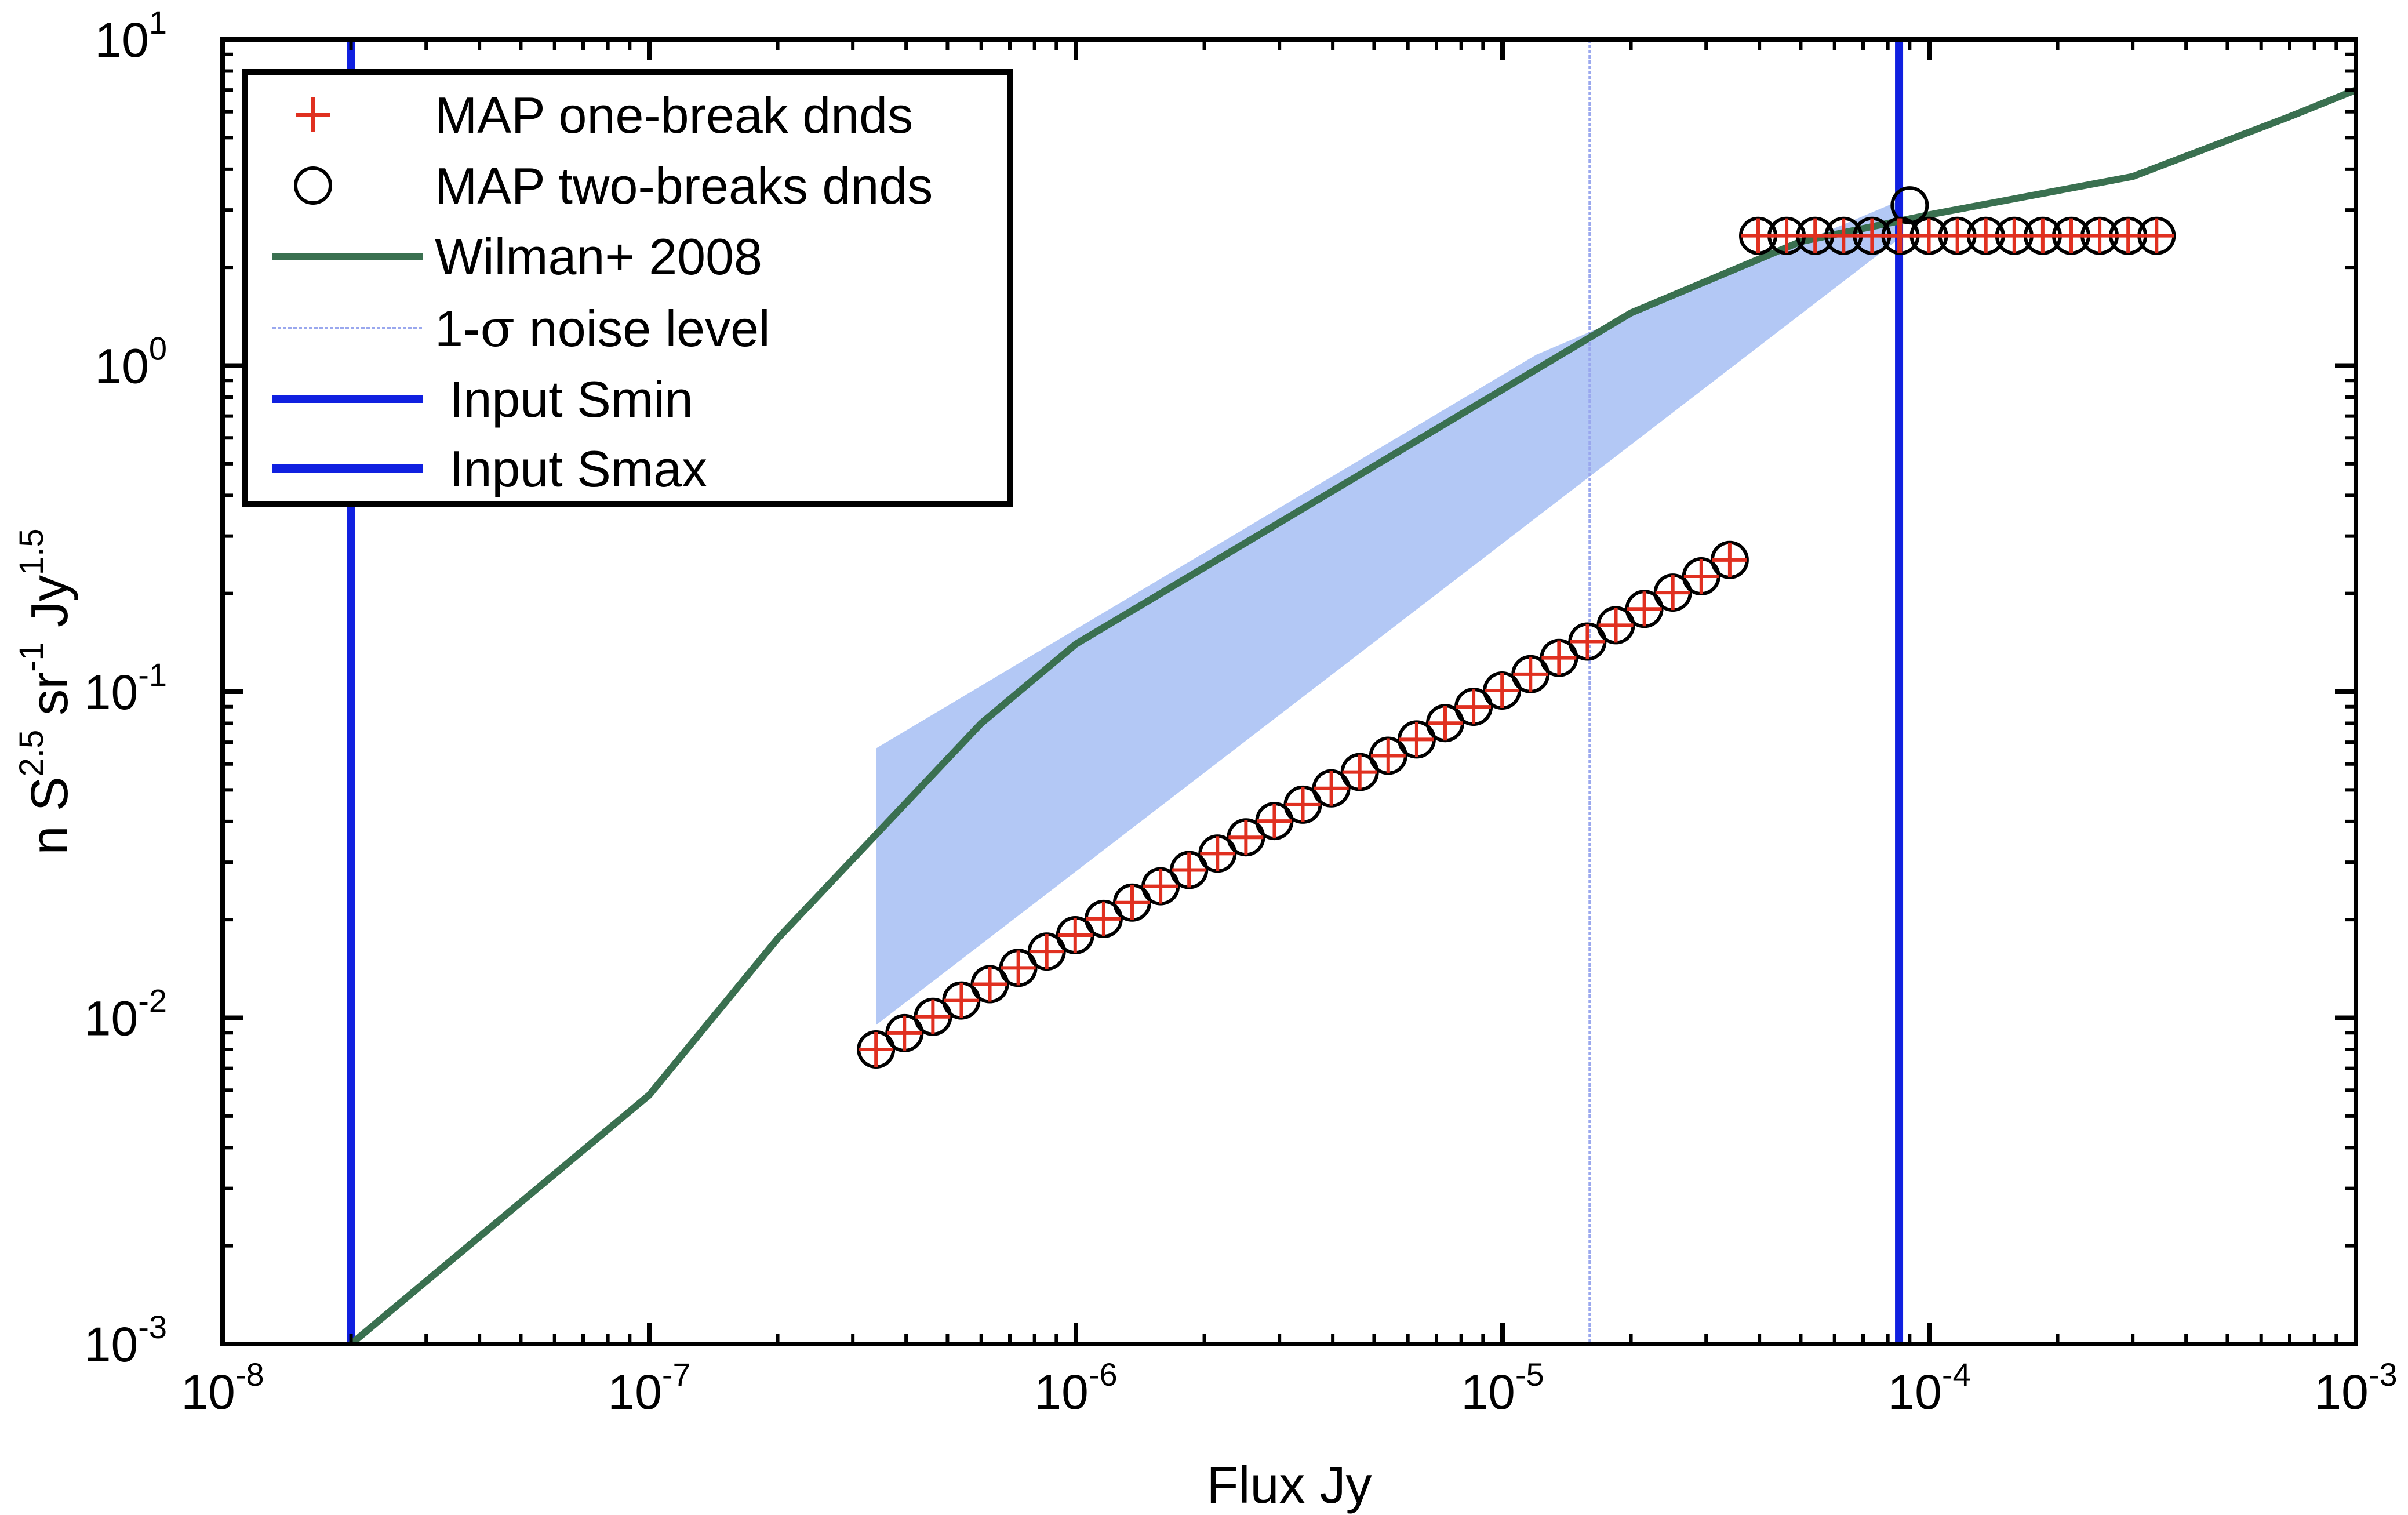 Image resolution: width=2408 pixels, height=1515 pixels. What do you see at coordinates (222, 1387) in the screenshot?
I see `x-tick-label: 10⁻⁸` at bounding box center [222, 1387].